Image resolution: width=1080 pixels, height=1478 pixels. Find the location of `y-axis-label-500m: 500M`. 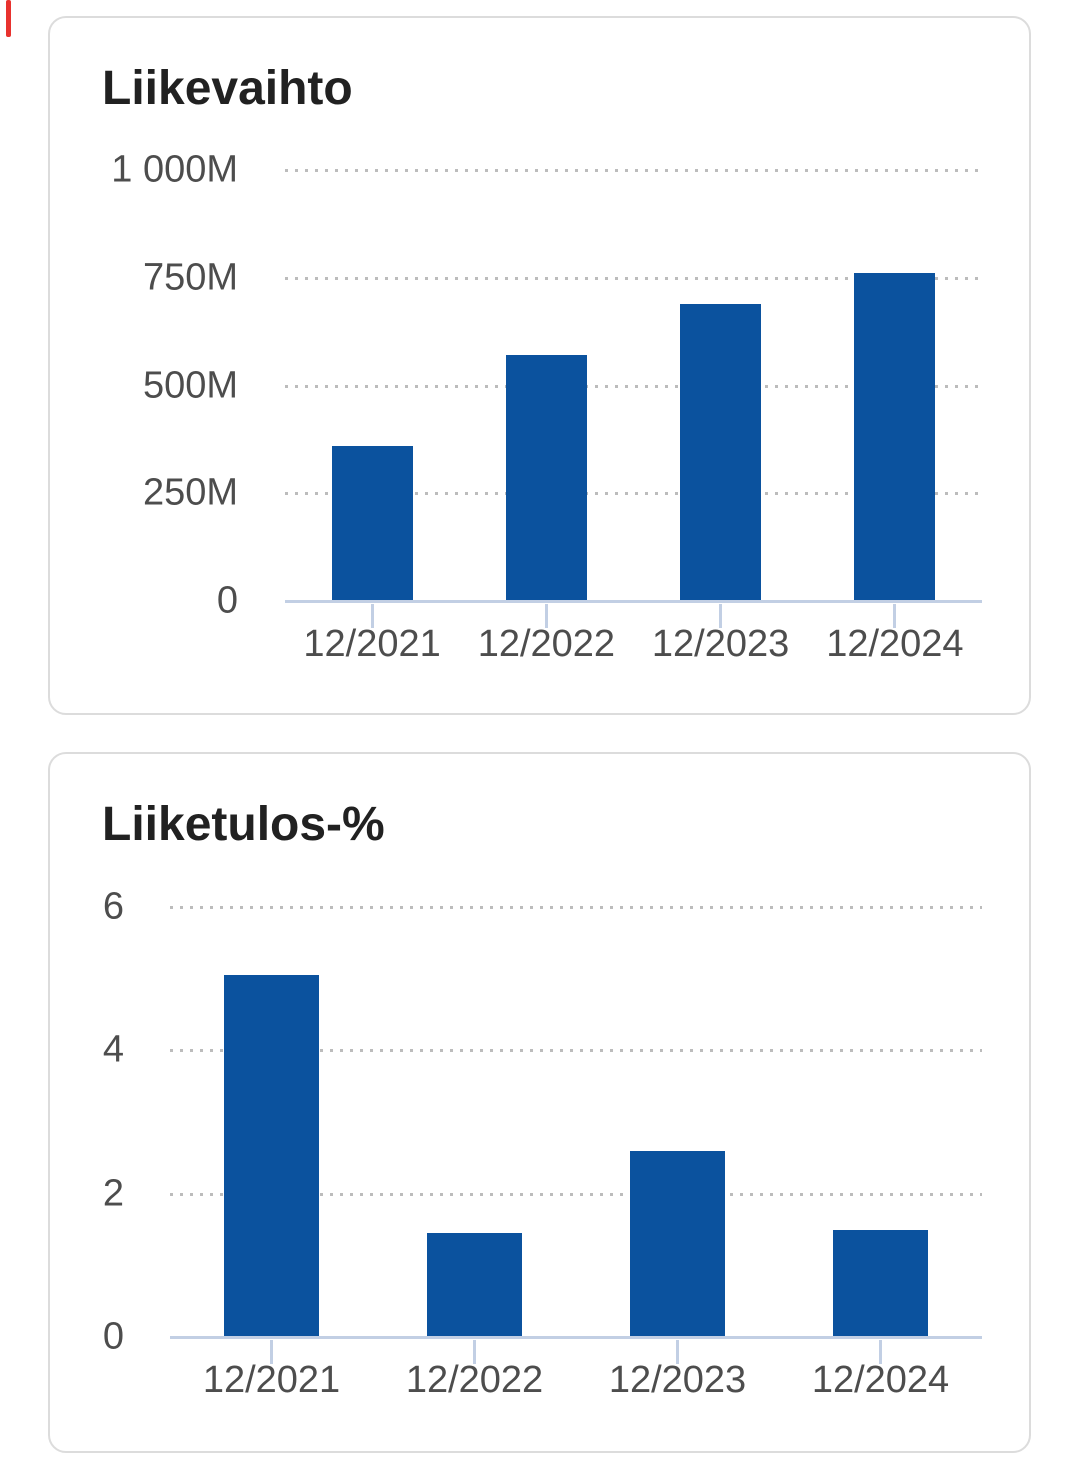

y-axis-label-500m: 500M is located at coordinates (190, 385).